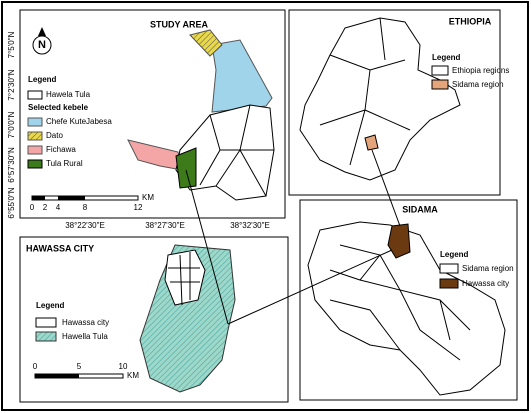  I want to click on label: 7°5'0"N, so click(11, 44).